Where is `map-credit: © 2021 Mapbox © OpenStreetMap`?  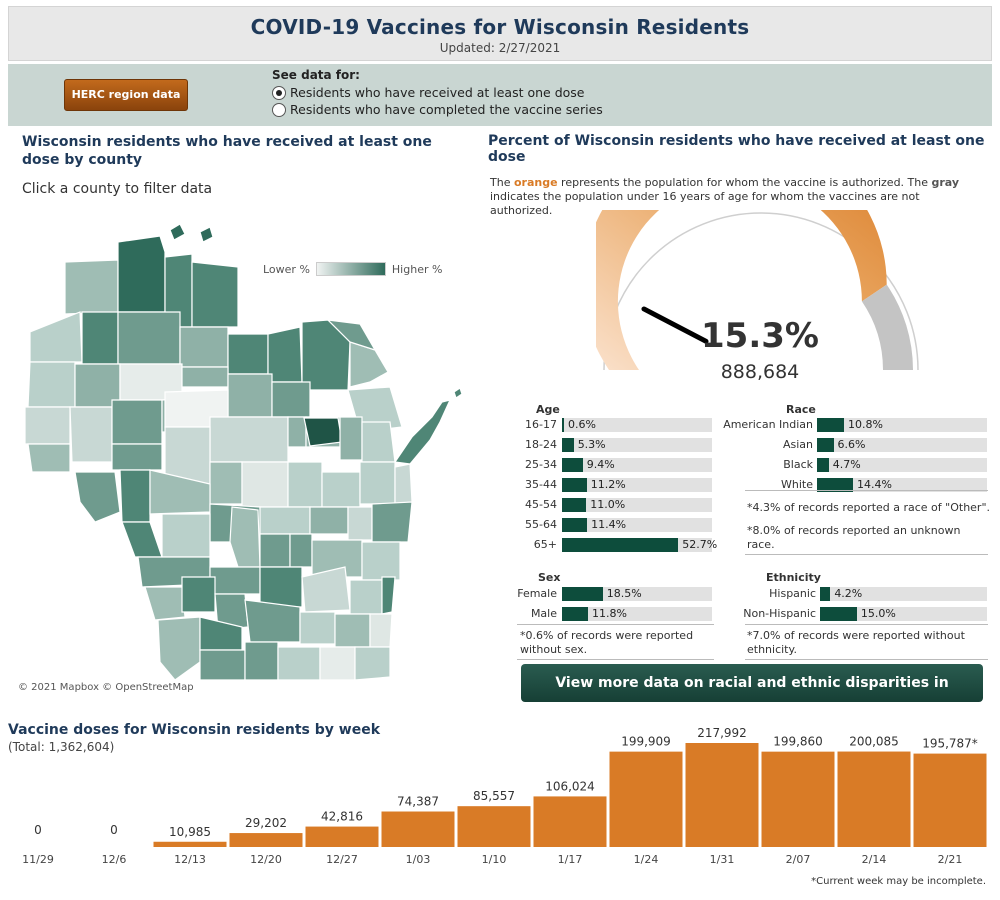
map-credit: © 2021 Mapbox © OpenStreetMap is located at coordinates (106, 687).